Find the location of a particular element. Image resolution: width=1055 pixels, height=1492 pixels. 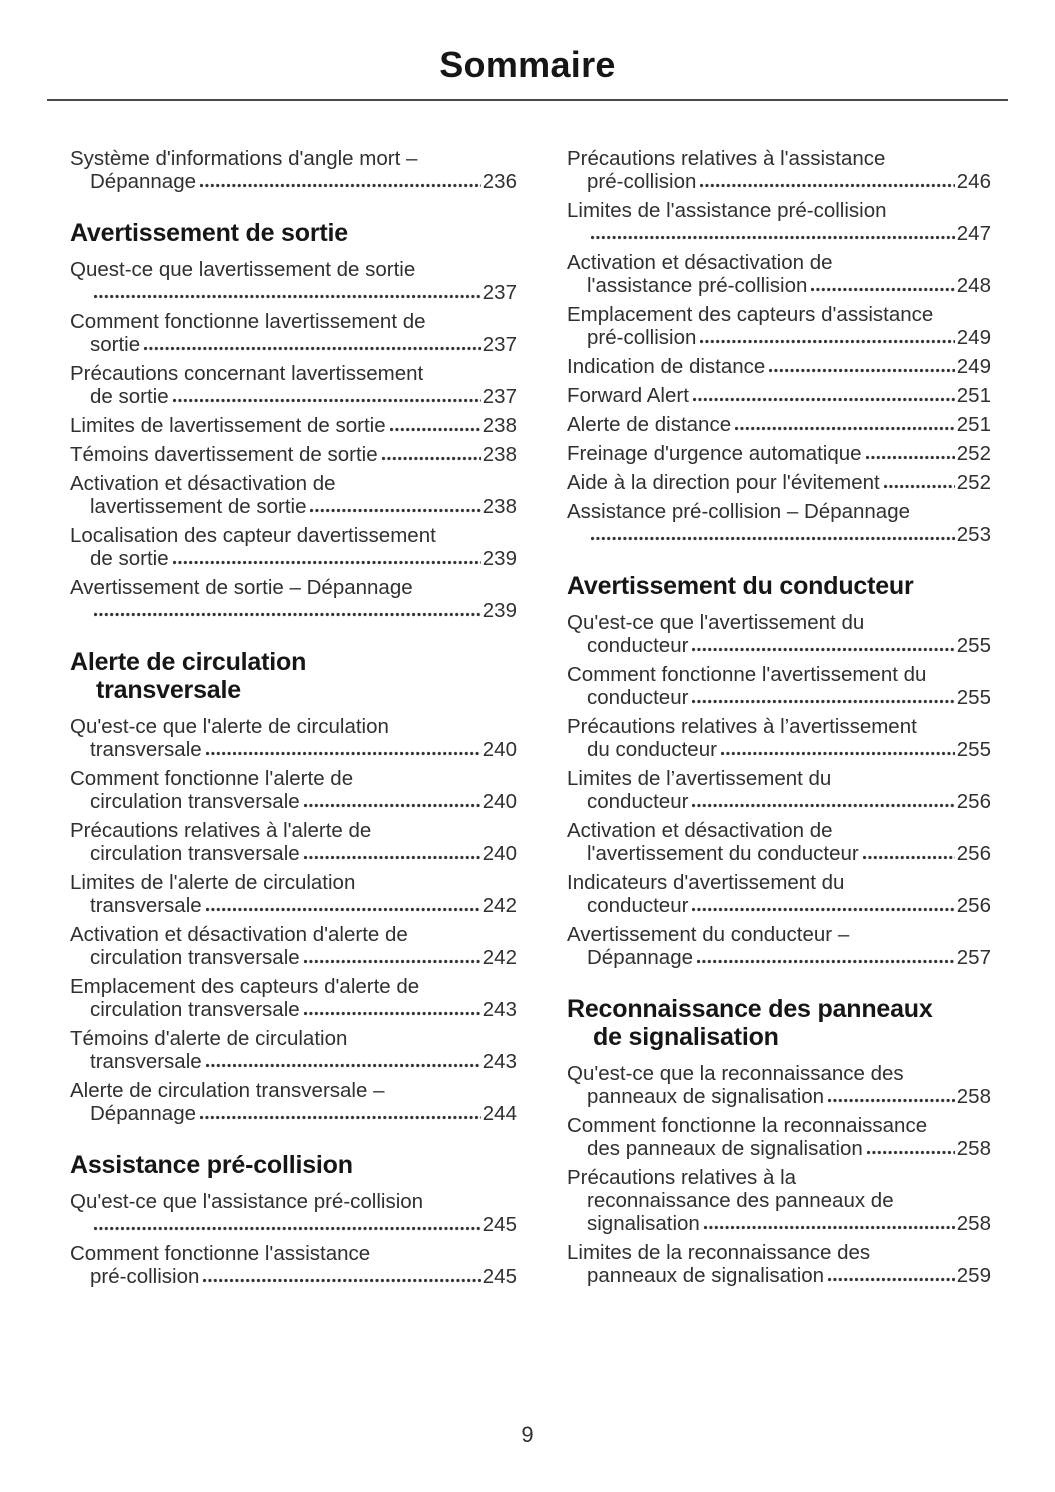

toc-entry-line: Localisation des capteur davertissement is located at coordinates (253, 535).